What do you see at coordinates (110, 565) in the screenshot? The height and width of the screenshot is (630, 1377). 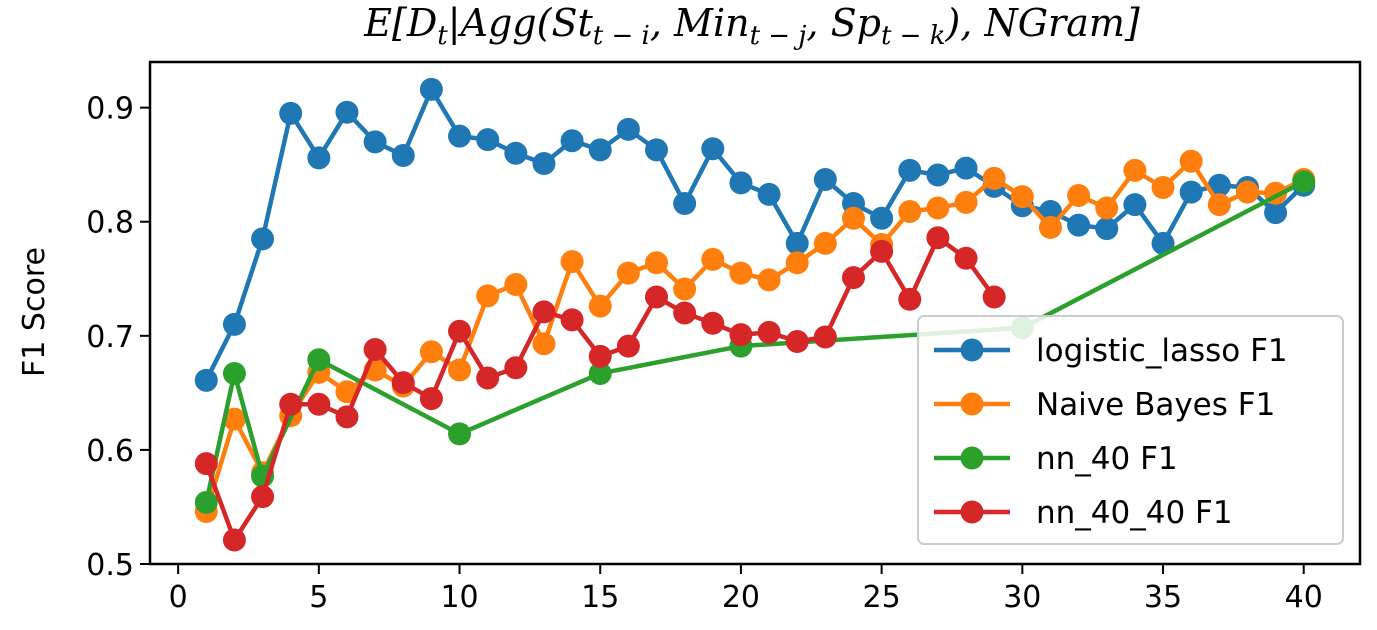 I see `y-tick-label: 0.5` at bounding box center [110, 565].